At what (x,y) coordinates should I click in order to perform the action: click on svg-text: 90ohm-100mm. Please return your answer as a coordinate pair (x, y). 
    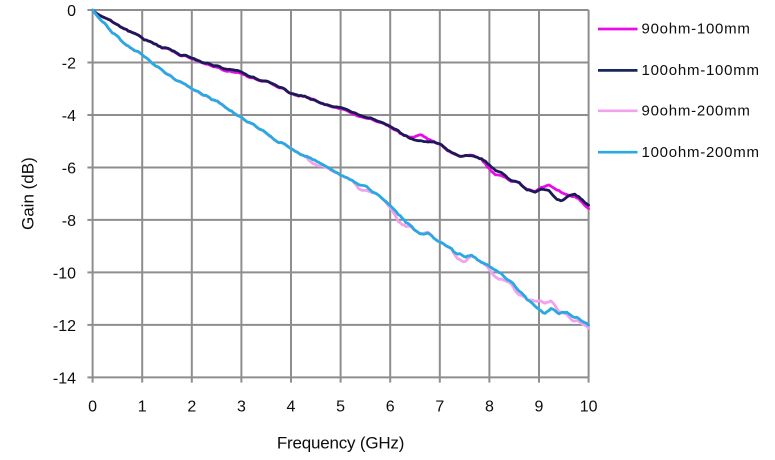
    Looking at the image, I should click on (696, 29).